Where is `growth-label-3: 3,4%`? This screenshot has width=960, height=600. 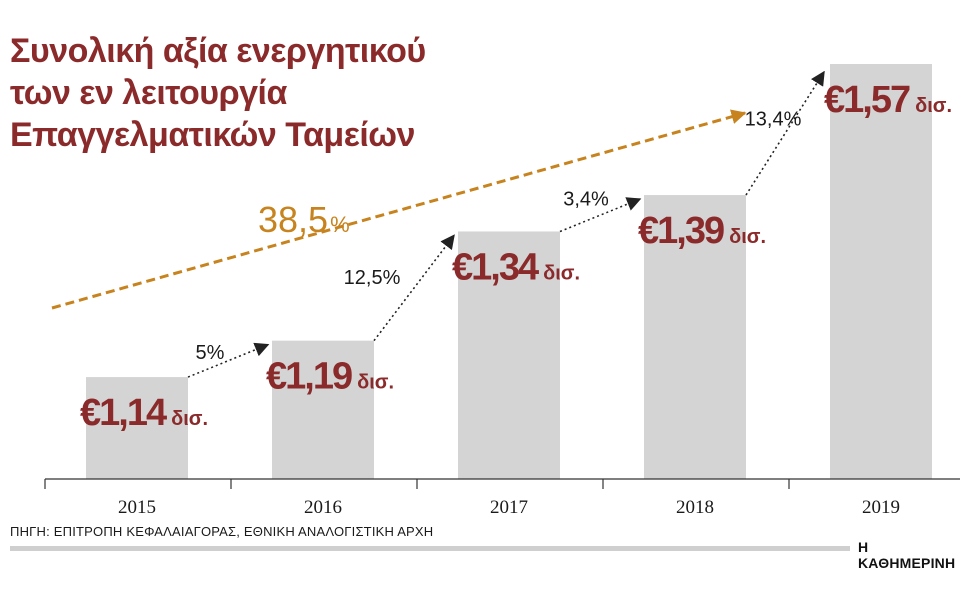
growth-label-3: 3,4% is located at coordinates (586, 199).